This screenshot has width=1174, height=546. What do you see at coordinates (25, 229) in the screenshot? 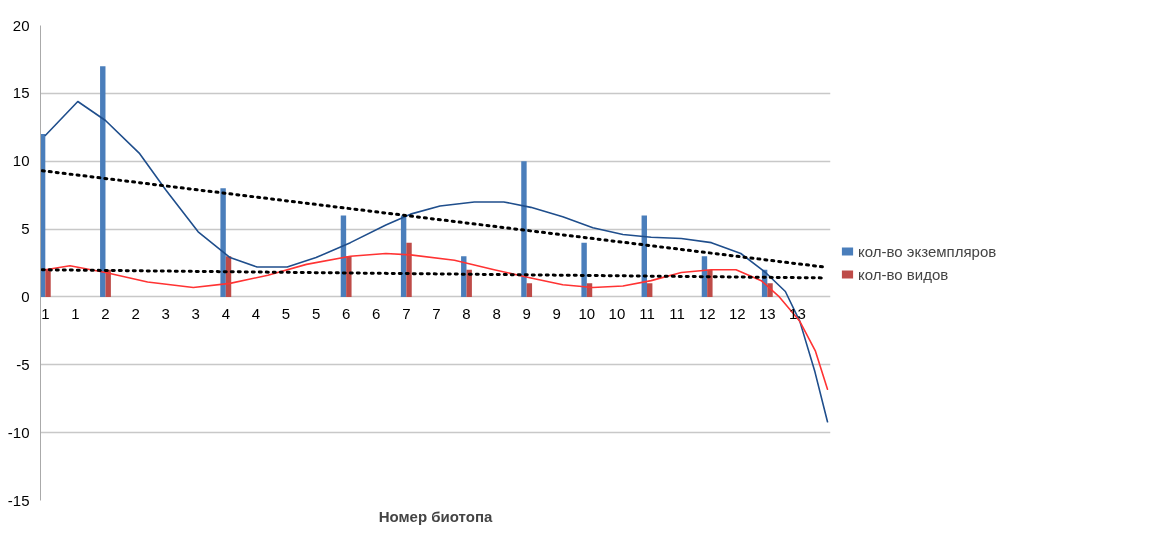
I see `y-tick-label: 5` at bounding box center [25, 229].